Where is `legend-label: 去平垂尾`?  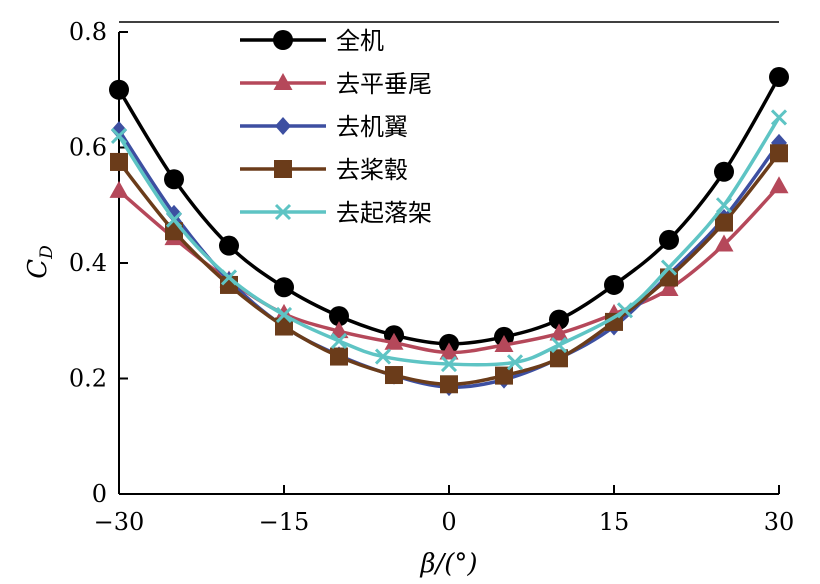
legend-label: 去平垂尾 is located at coordinates (384, 84).